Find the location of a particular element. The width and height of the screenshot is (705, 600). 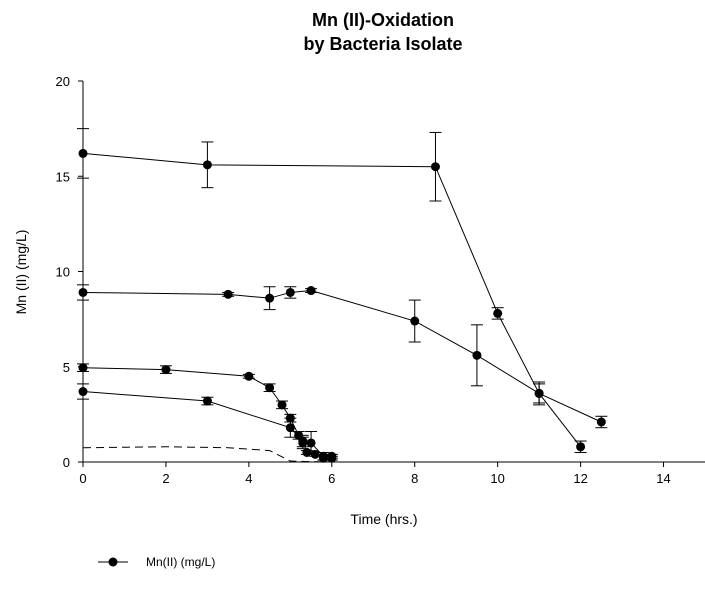

y-tick-label: 15 is located at coordinates (63, 176).